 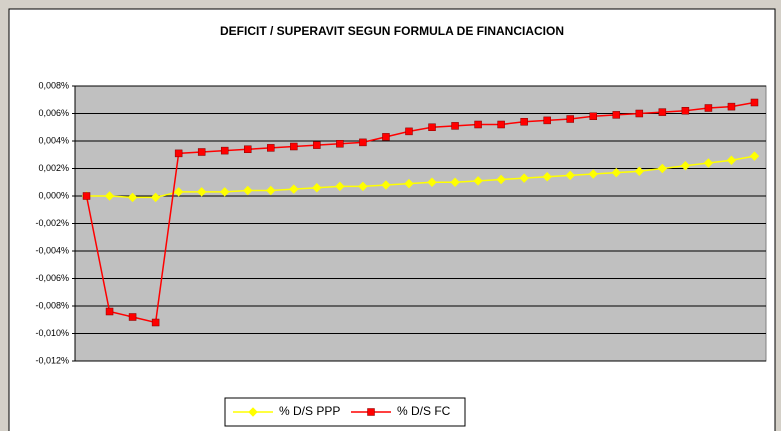 I want to click on y-tick-label: 0,008%, so click(x=53, y=85).